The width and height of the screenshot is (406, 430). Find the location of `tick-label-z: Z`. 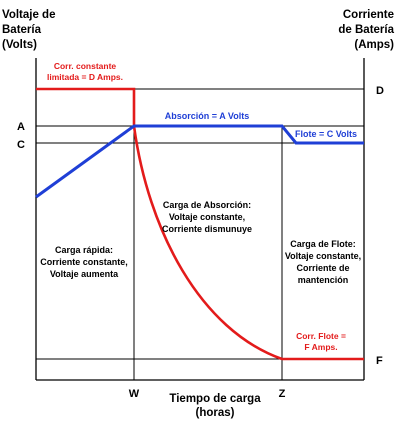

tick-label-z: Z is located at coordinates (282, 394).